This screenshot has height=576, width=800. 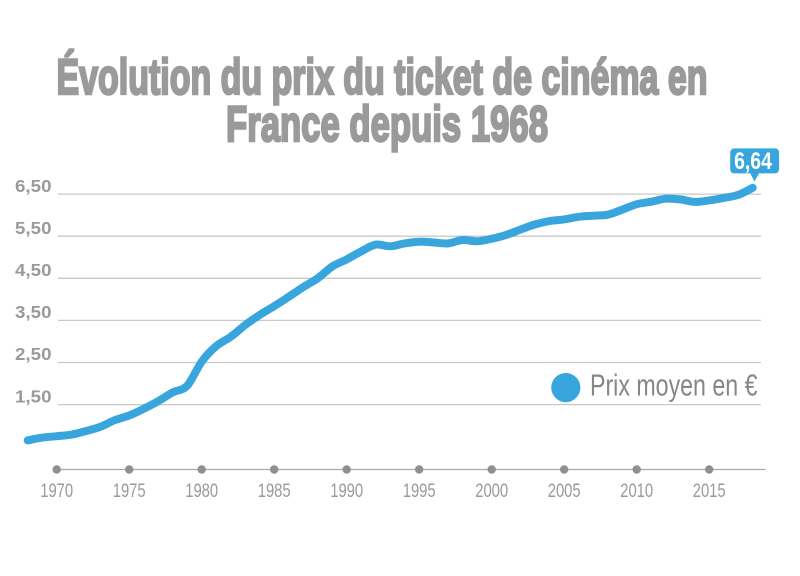 I want to click on svg-text: 6,64, so click(x=753, y=161).